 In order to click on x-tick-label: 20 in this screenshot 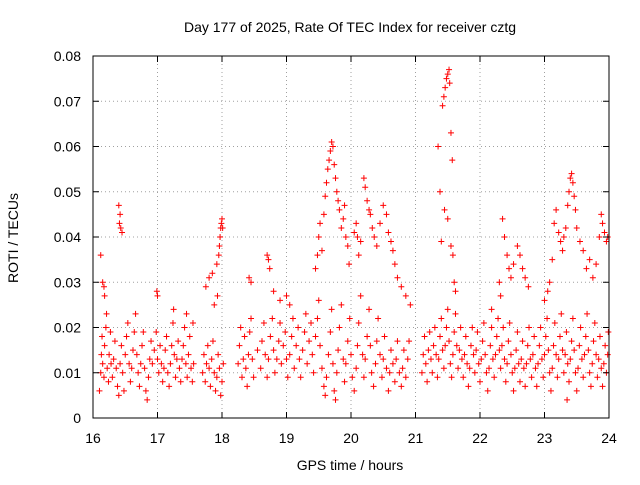, I will do `click(351, 438)`.